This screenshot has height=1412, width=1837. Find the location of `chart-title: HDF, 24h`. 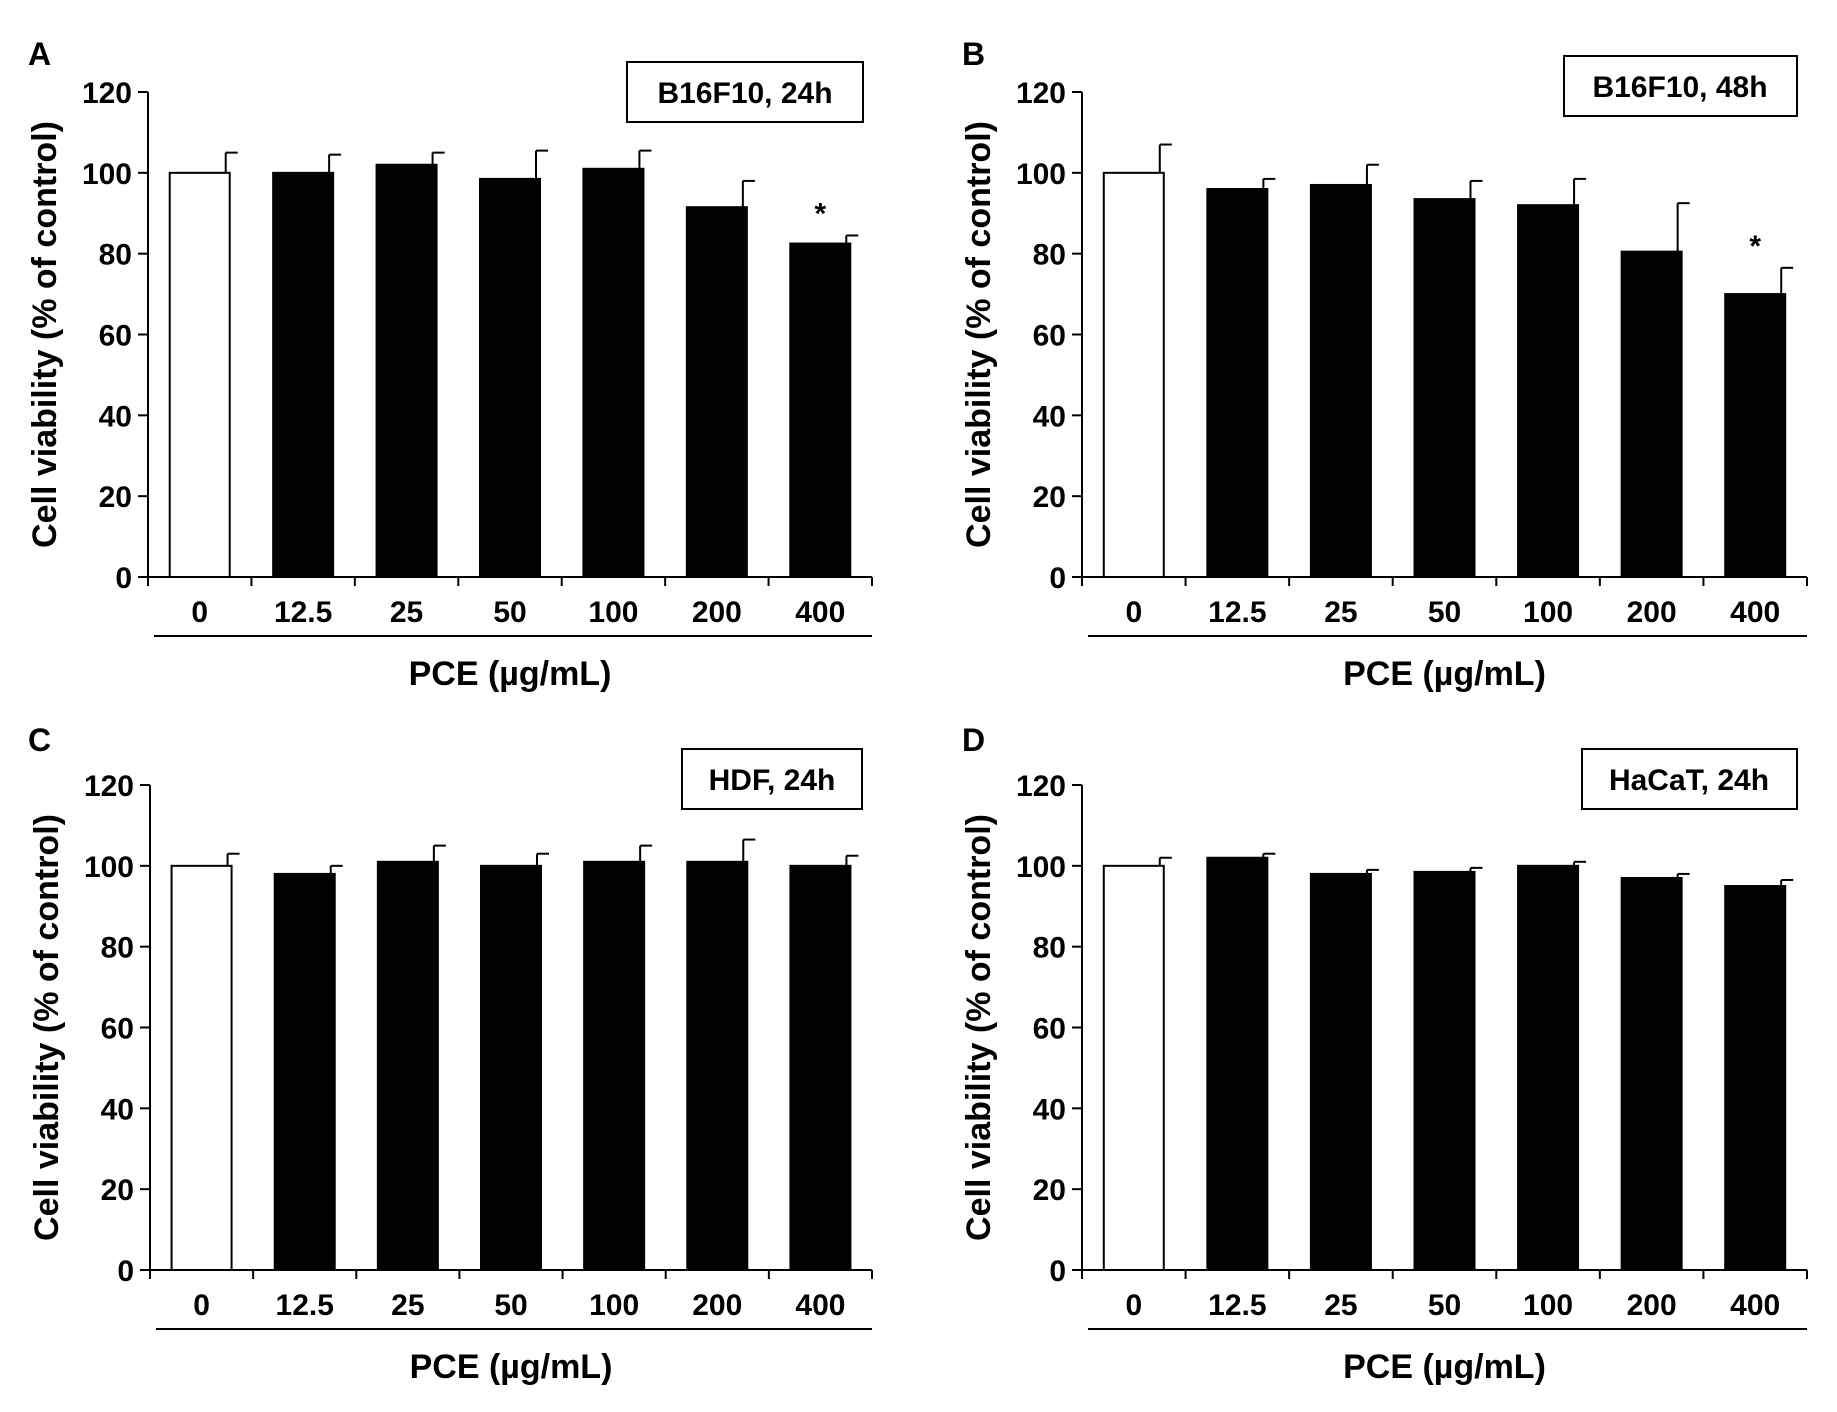

chart-title: HDF, 24h is located at coordinates (772, 780).